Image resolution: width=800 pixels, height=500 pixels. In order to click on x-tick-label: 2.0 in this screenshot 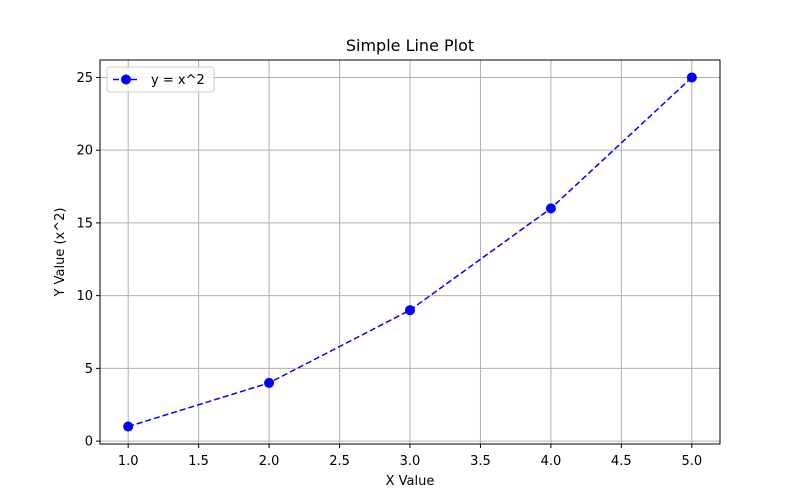, I will do `click(269, 461)`.